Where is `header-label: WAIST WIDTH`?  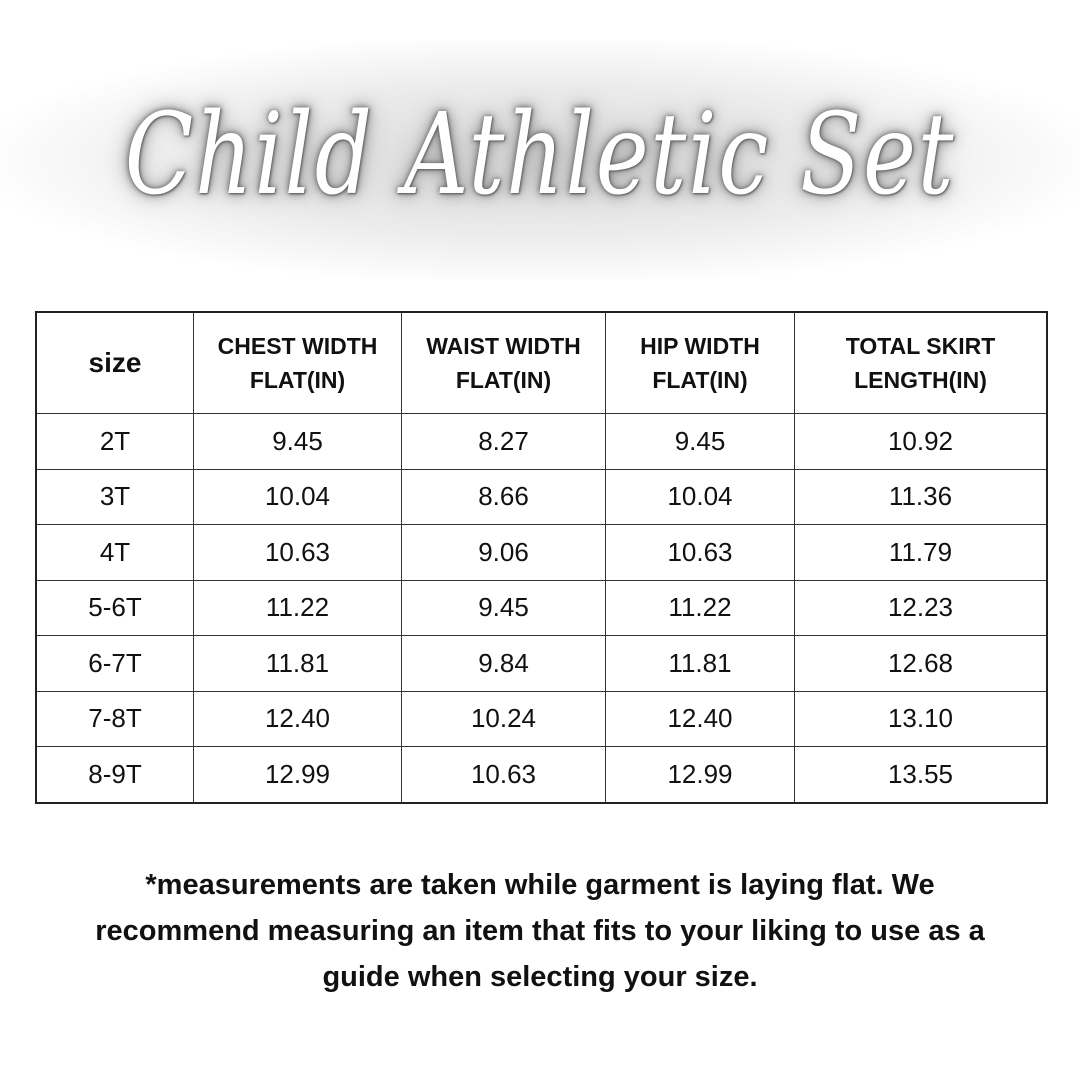
header-label: WAIST WIDTH is located at coordinates (503, 346).